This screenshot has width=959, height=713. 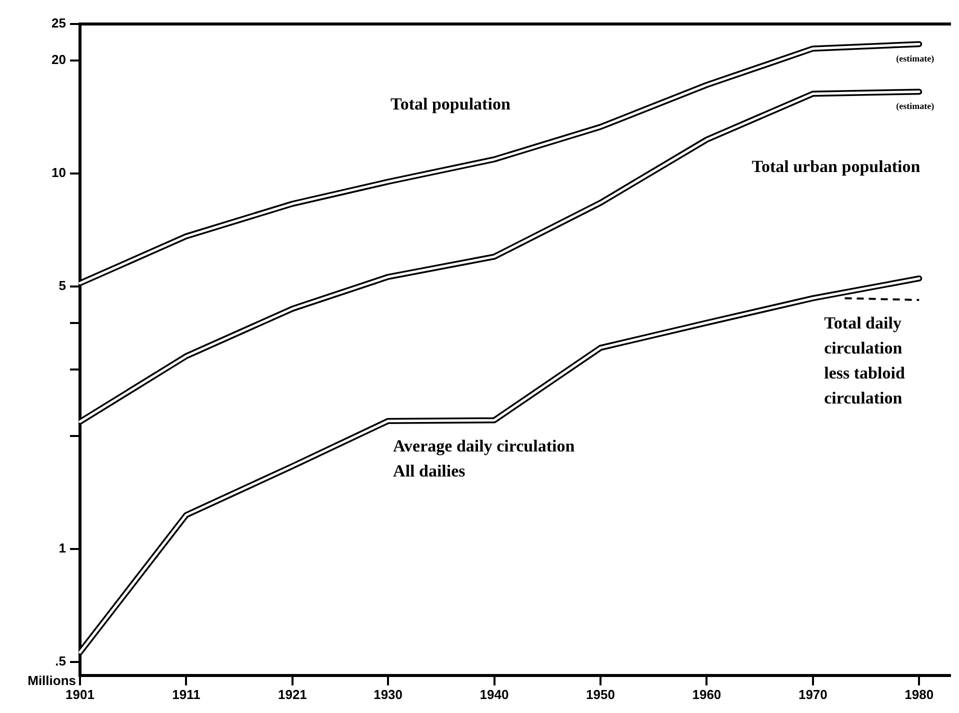 I want to click on series-label: Average daily circulation All dailies, so click(x=484, y=458).